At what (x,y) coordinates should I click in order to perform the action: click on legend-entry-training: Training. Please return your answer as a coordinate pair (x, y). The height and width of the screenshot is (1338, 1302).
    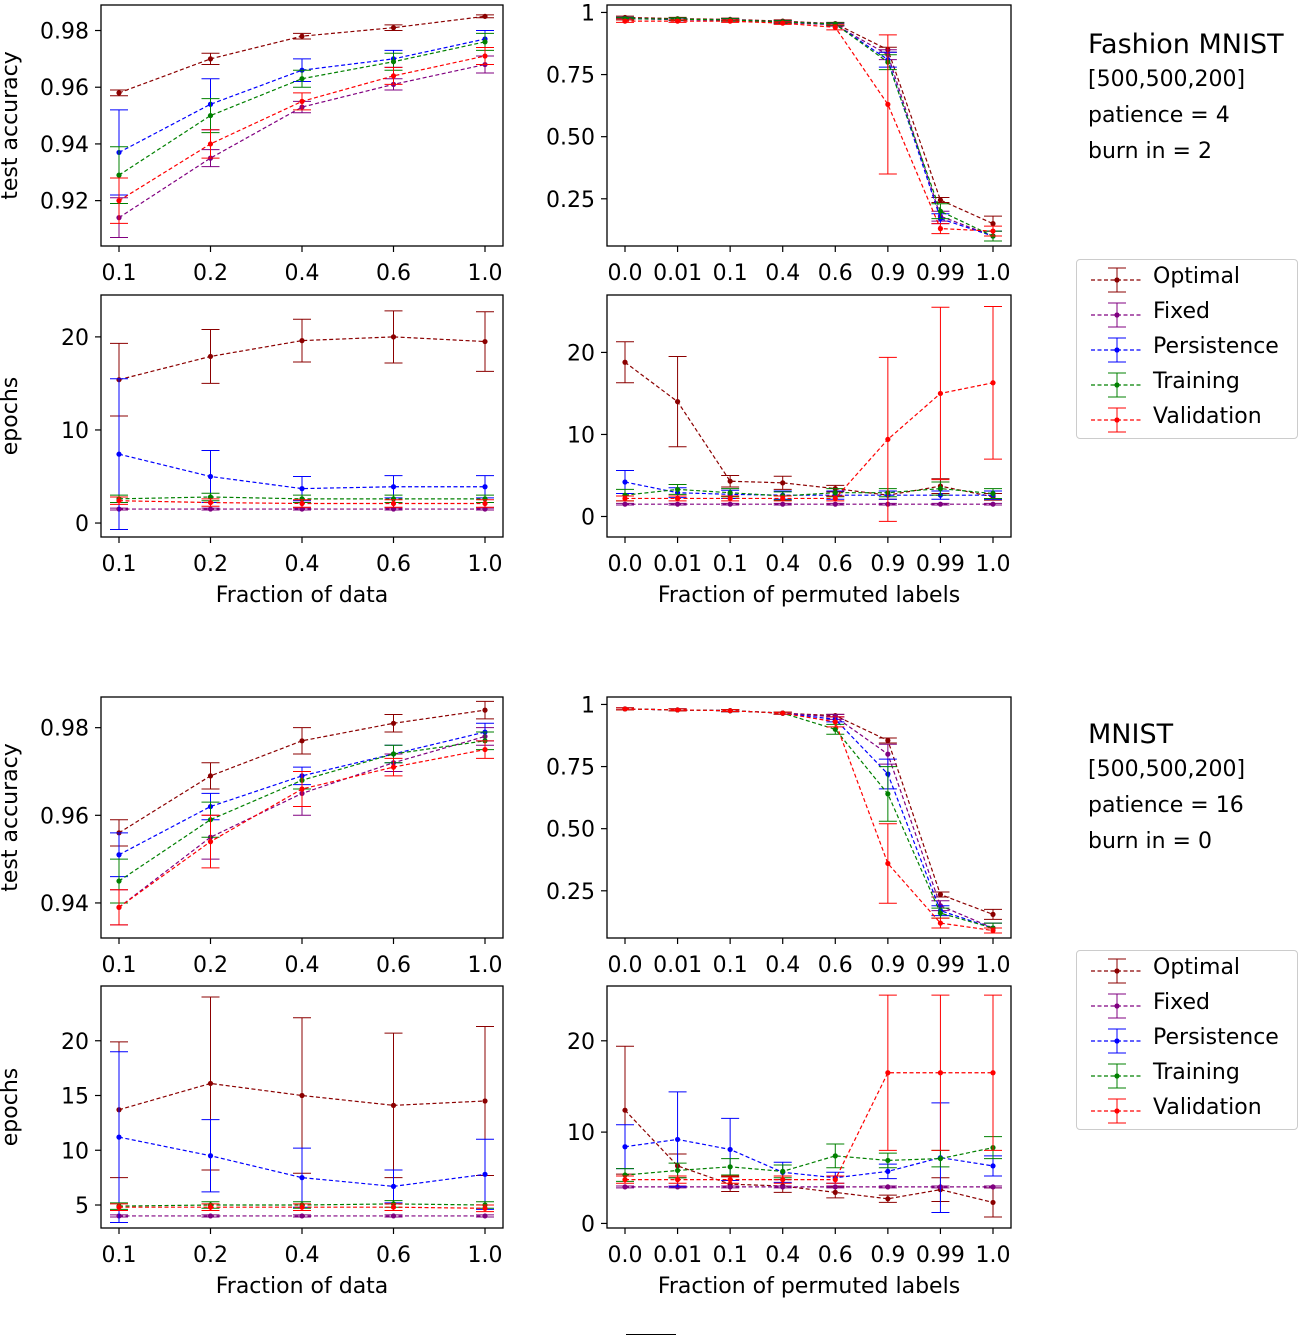
    Looking at the image, I should click on (1187, 1075).